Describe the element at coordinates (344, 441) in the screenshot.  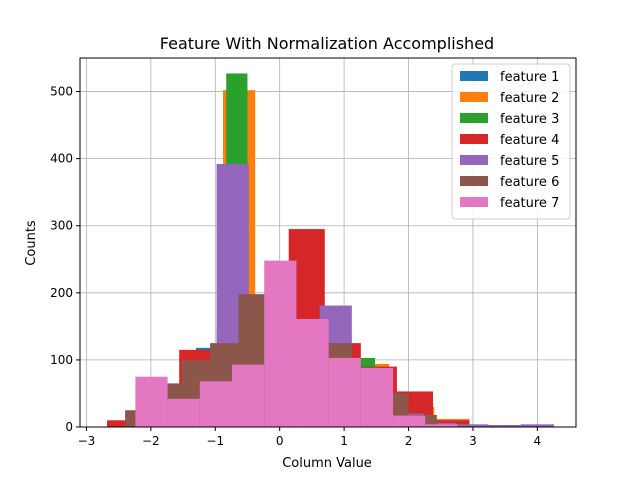
I see `x-tick-label: 1` at that location.